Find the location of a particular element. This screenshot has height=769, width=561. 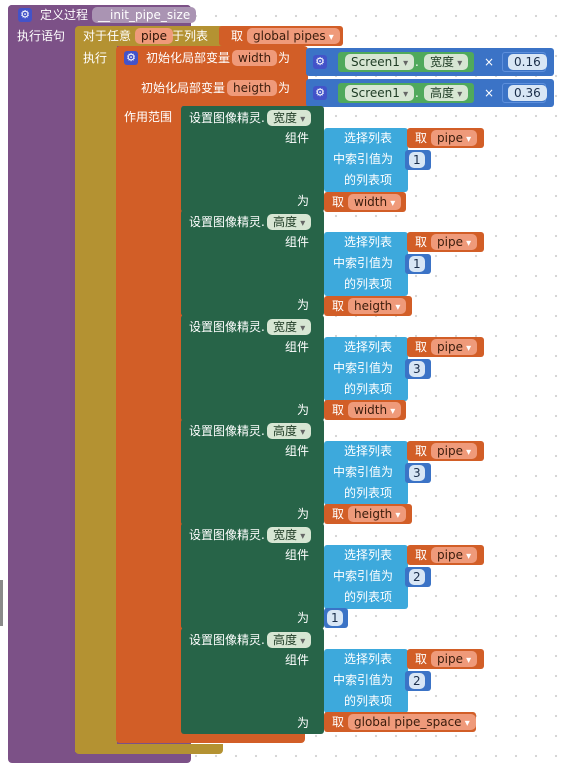

screen-property-block: Screen1 . 宽度 is located at coordinates (406, 62).